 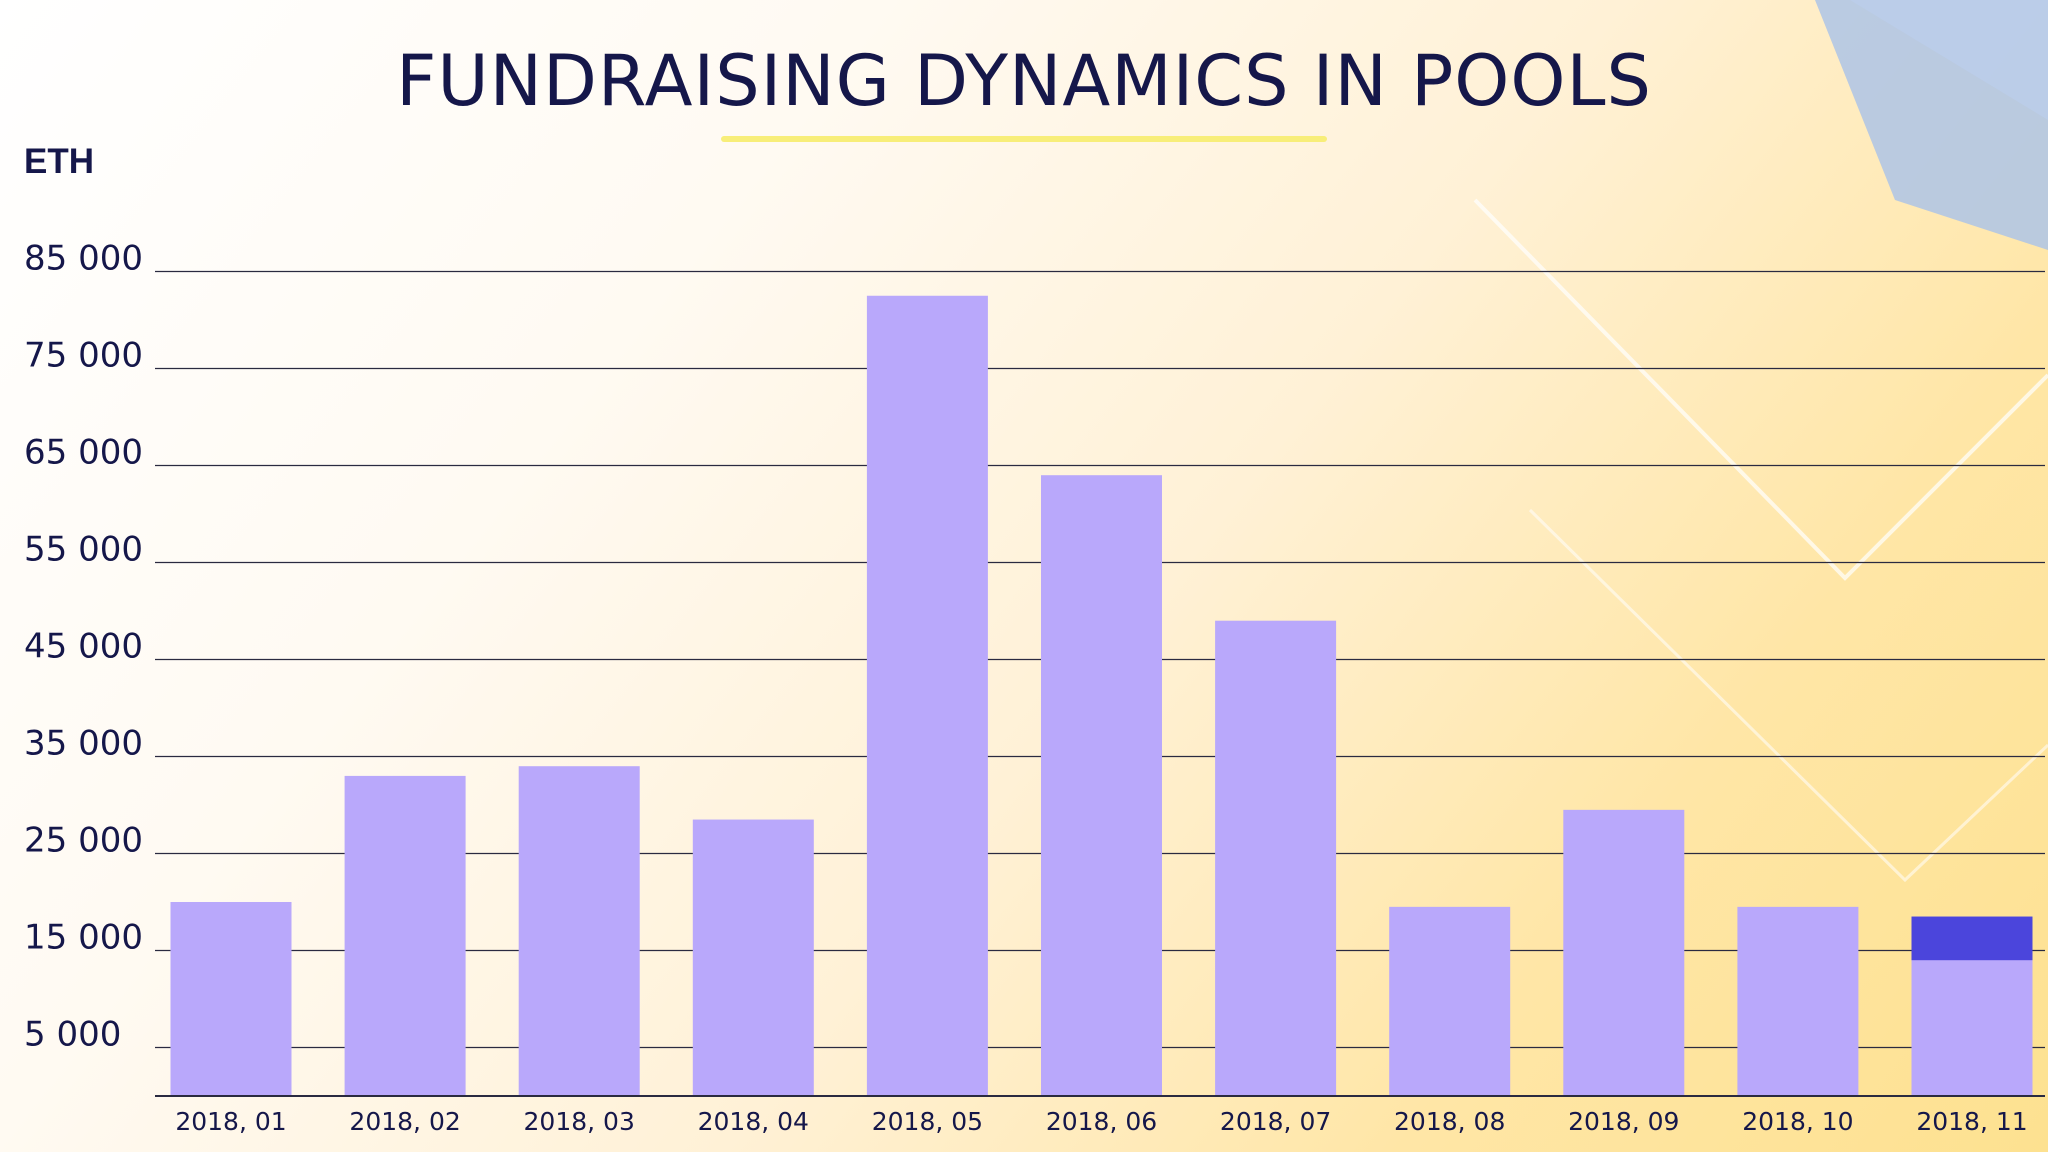 What do you see at coordinates (579, 1121) in the screenshot?
I see `x-tick-label: 2018, 03` at bounding box center [579, 1121].